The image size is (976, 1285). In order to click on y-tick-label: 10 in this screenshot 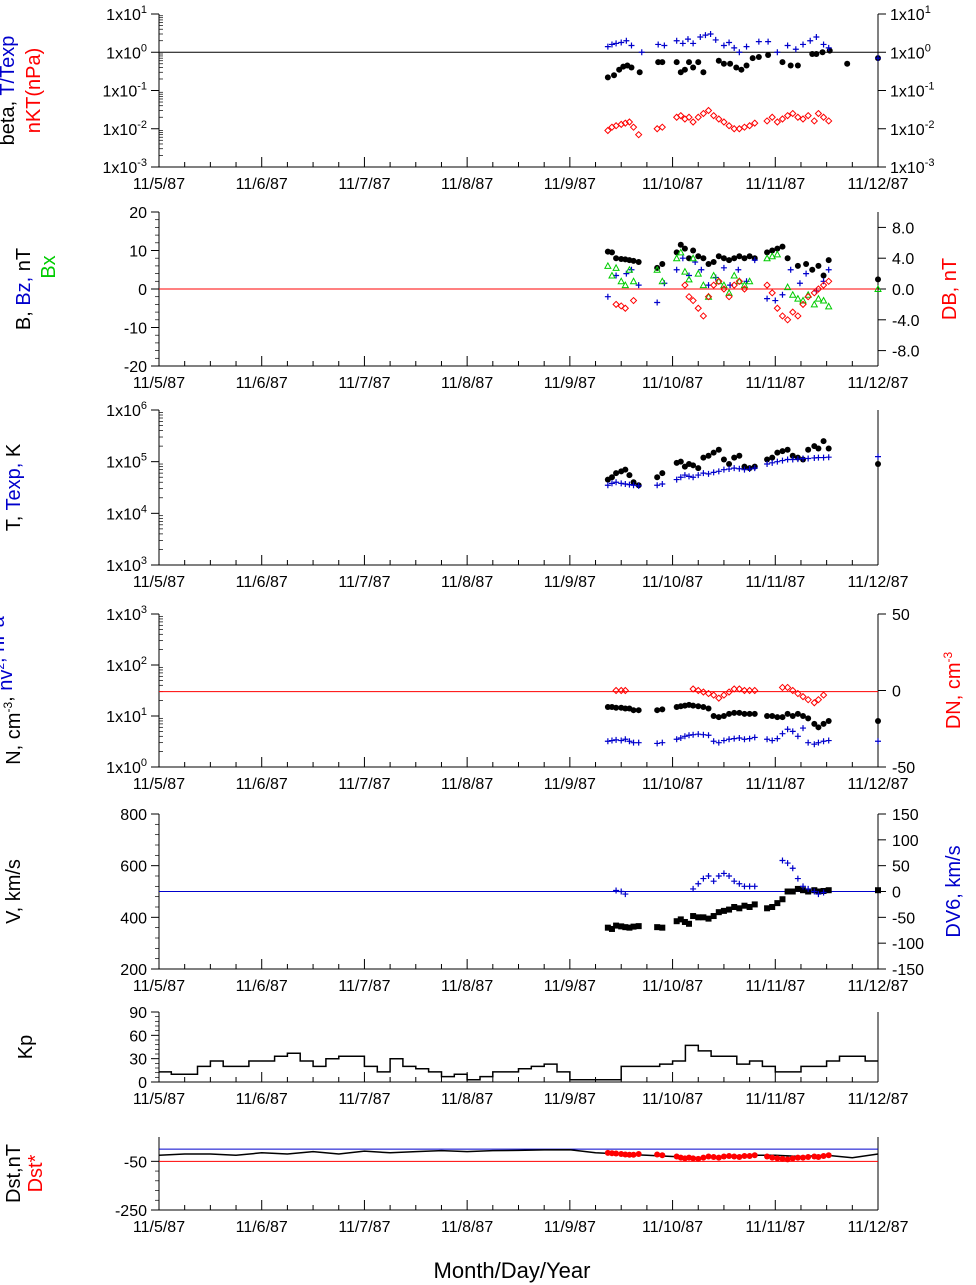, I will do `click(138, 252)`.